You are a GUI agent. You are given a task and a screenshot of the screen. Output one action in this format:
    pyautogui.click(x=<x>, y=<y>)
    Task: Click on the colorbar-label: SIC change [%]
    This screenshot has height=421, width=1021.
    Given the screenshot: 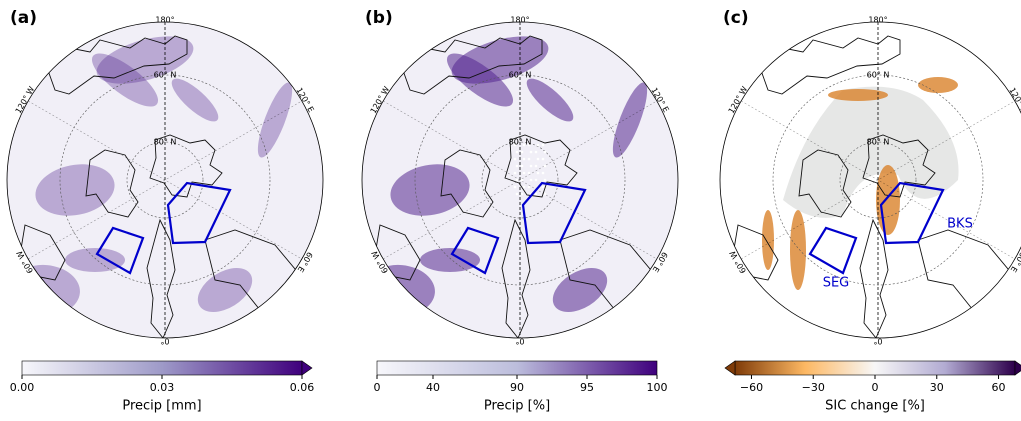 What is the action you would take?
    pyautogui.click(x=875, y=406)
    